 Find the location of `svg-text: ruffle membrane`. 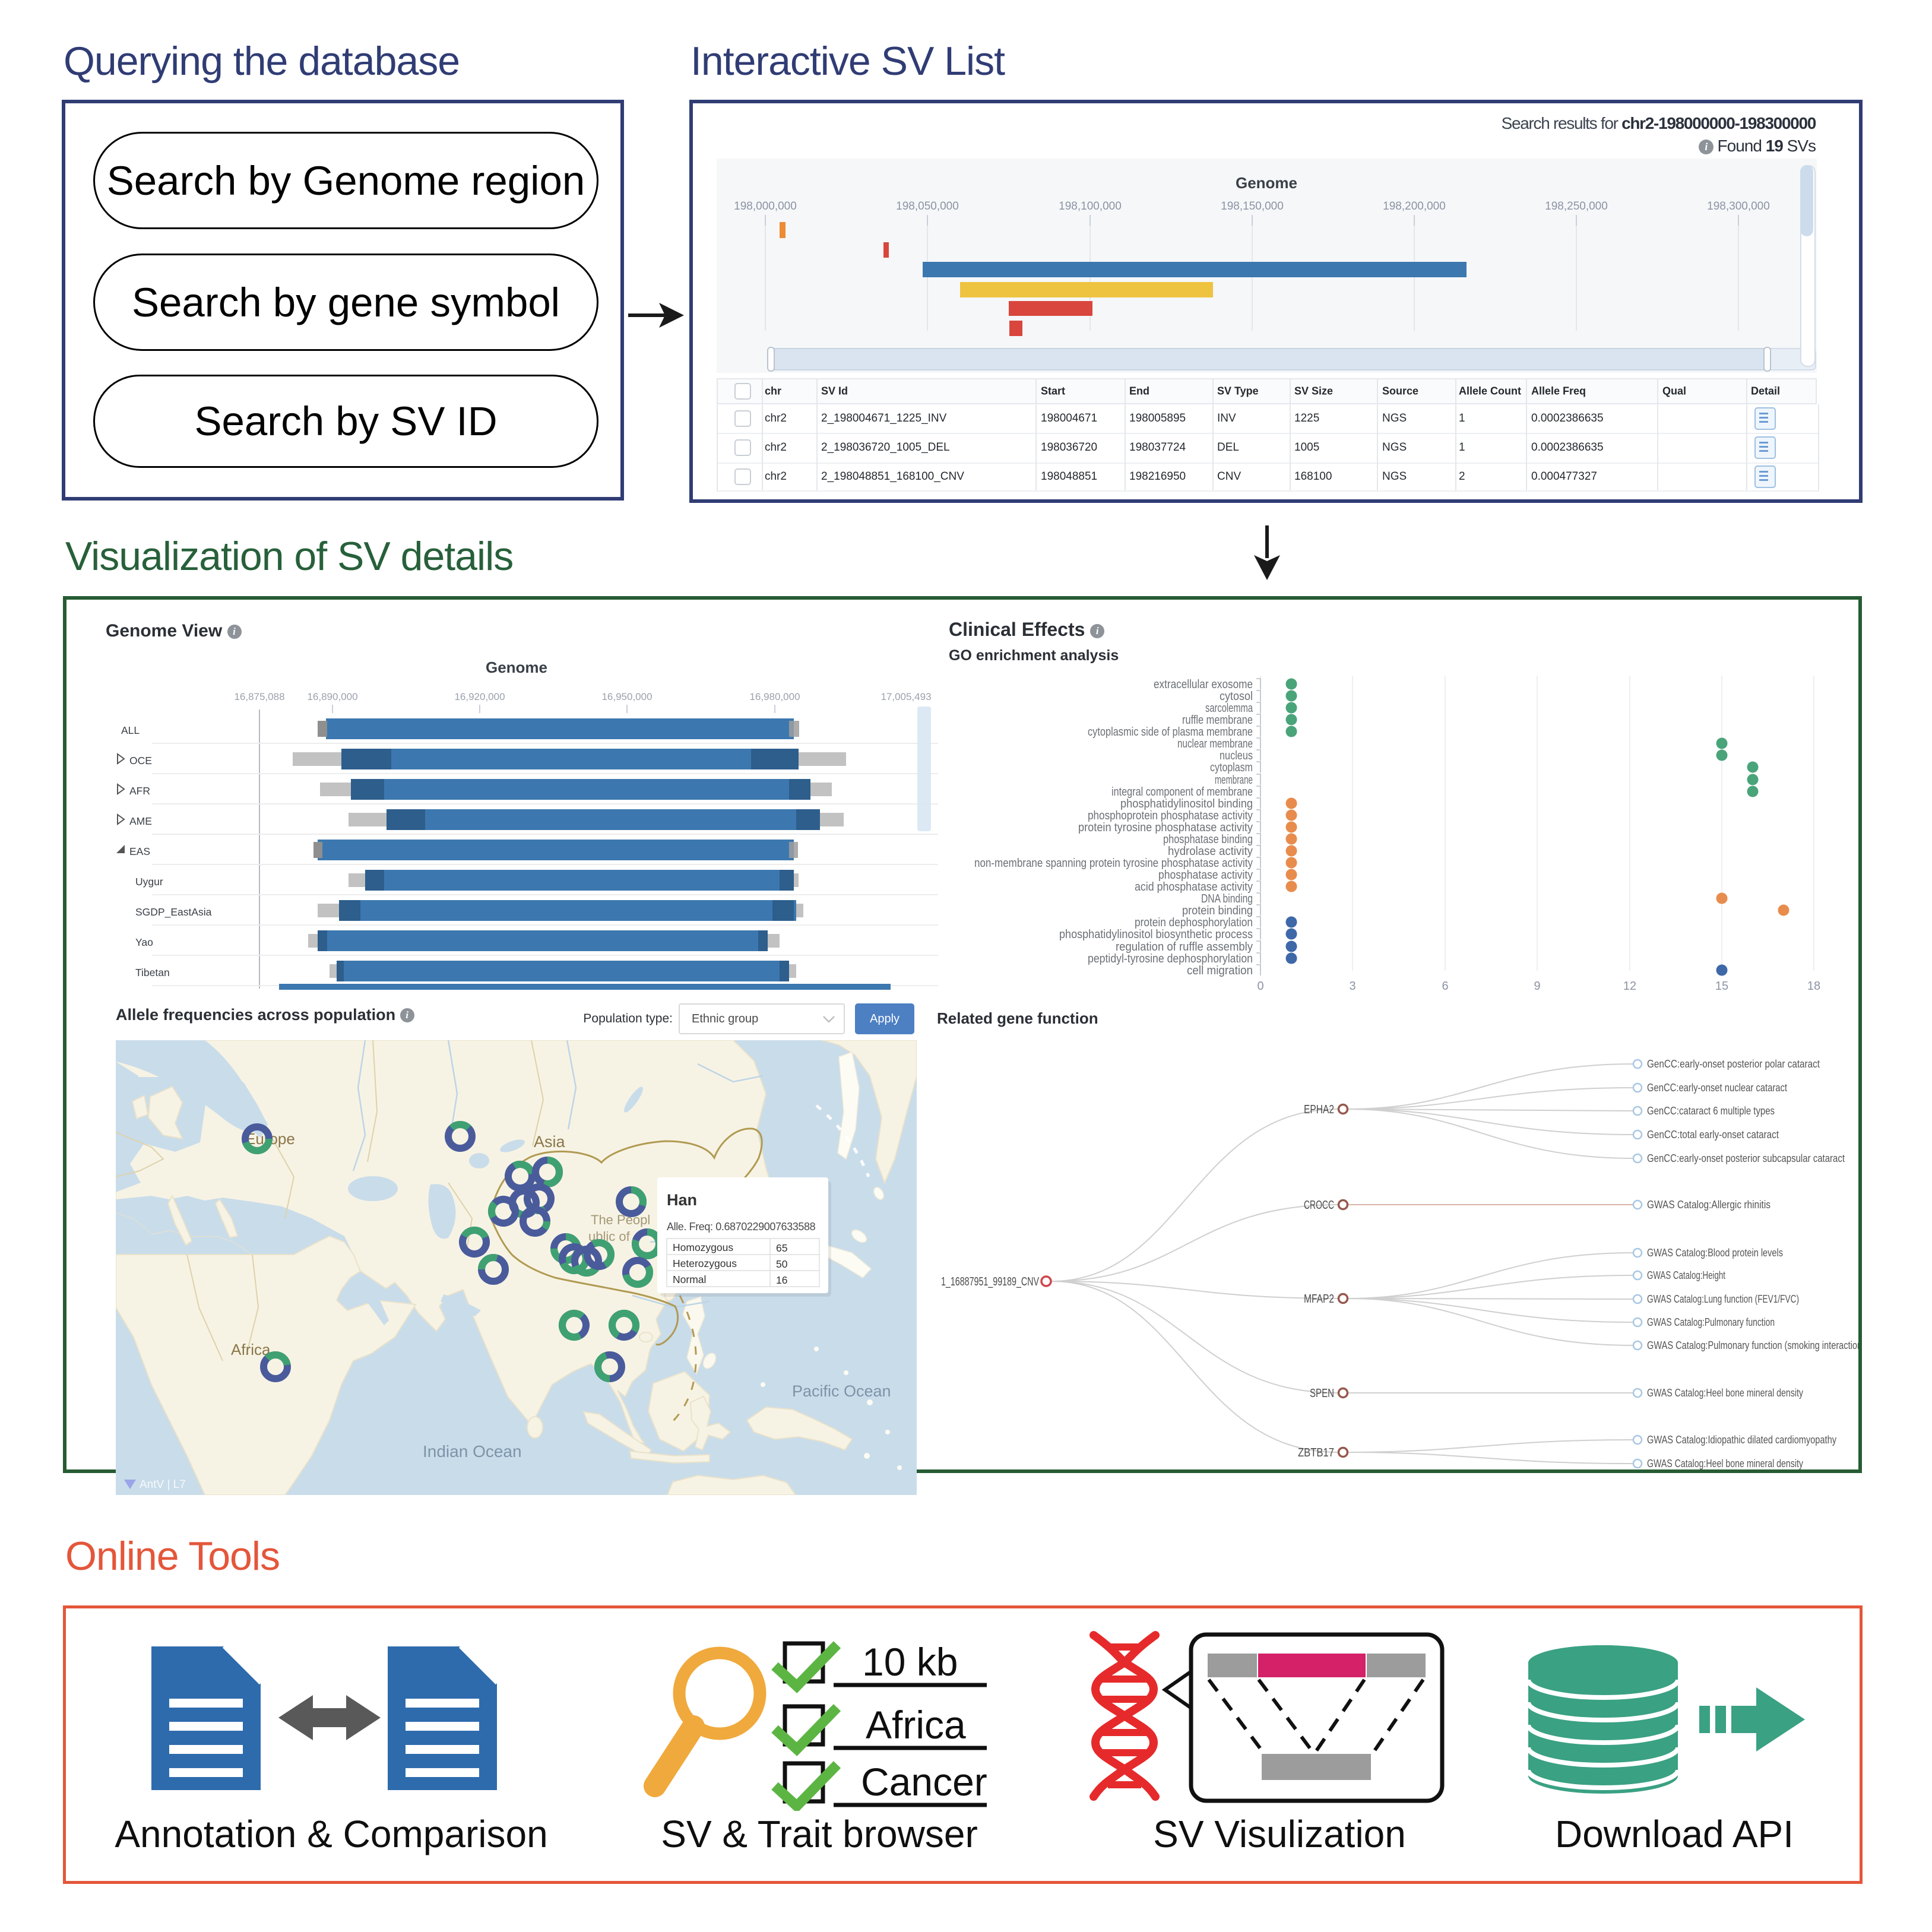

svg-text: ruffle membrane is located at coordinates (1217, 720).